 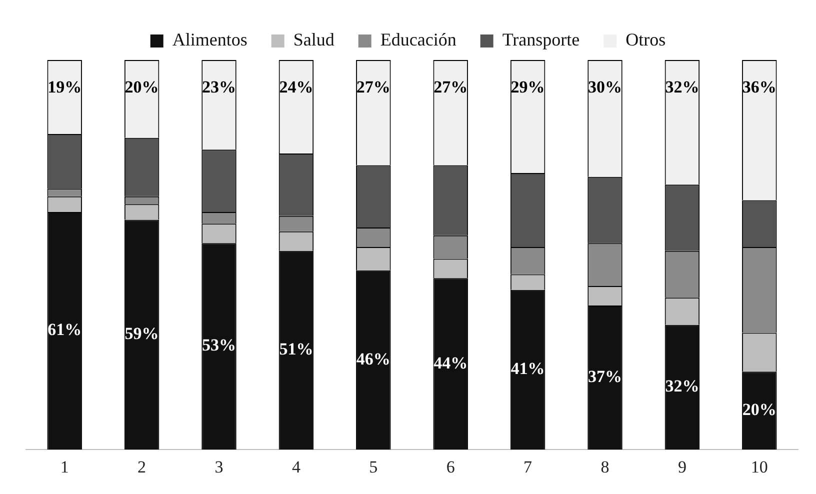 I want to click on data-label: 19%, so click(x=65, y=86).